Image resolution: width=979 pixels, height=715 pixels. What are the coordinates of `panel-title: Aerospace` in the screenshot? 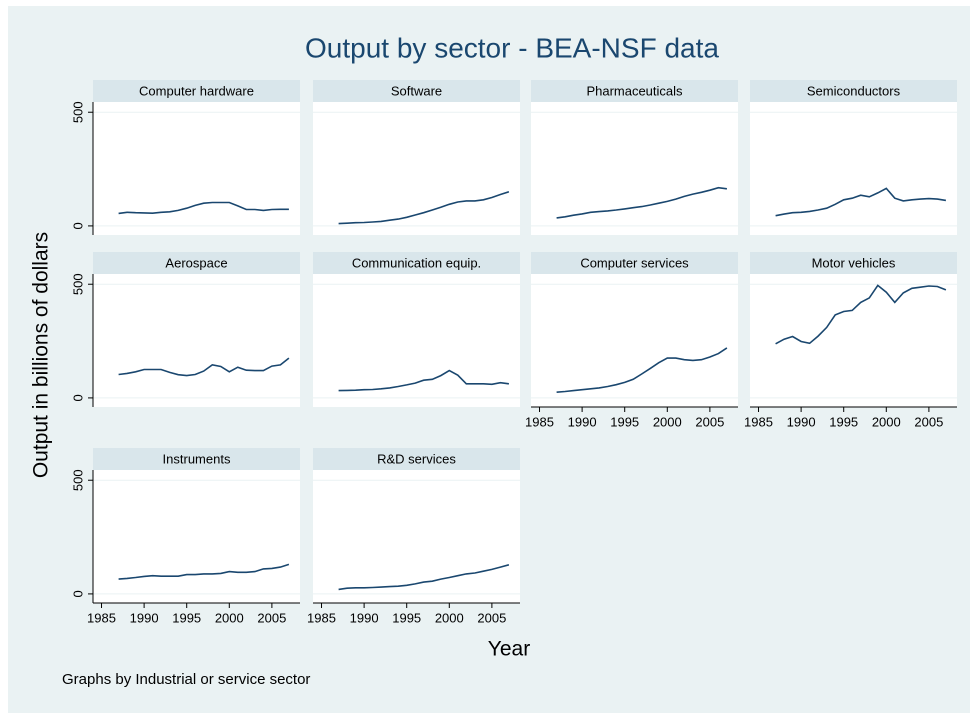 It's located at (196, 262).